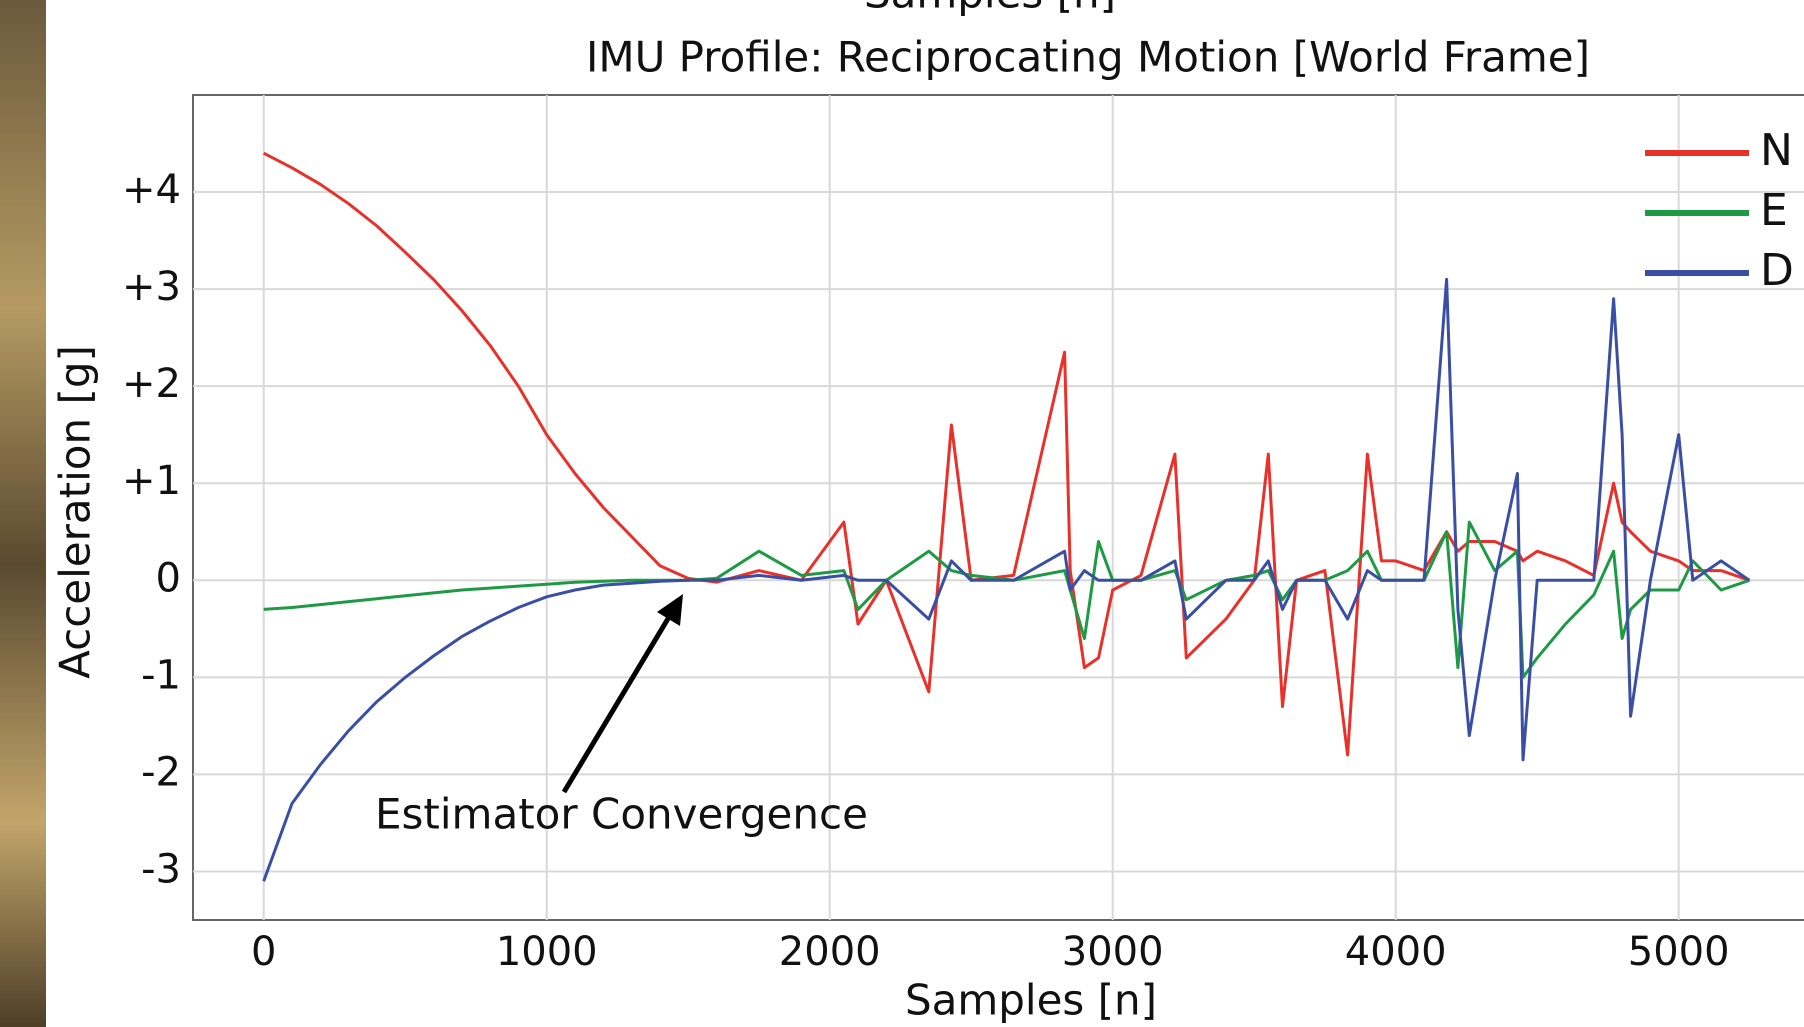 This screenshot has width=1804, height=1027. Describe the element at coordinates (161, 772) in the screenshot. I see `y-tick-label: -2` at that location.